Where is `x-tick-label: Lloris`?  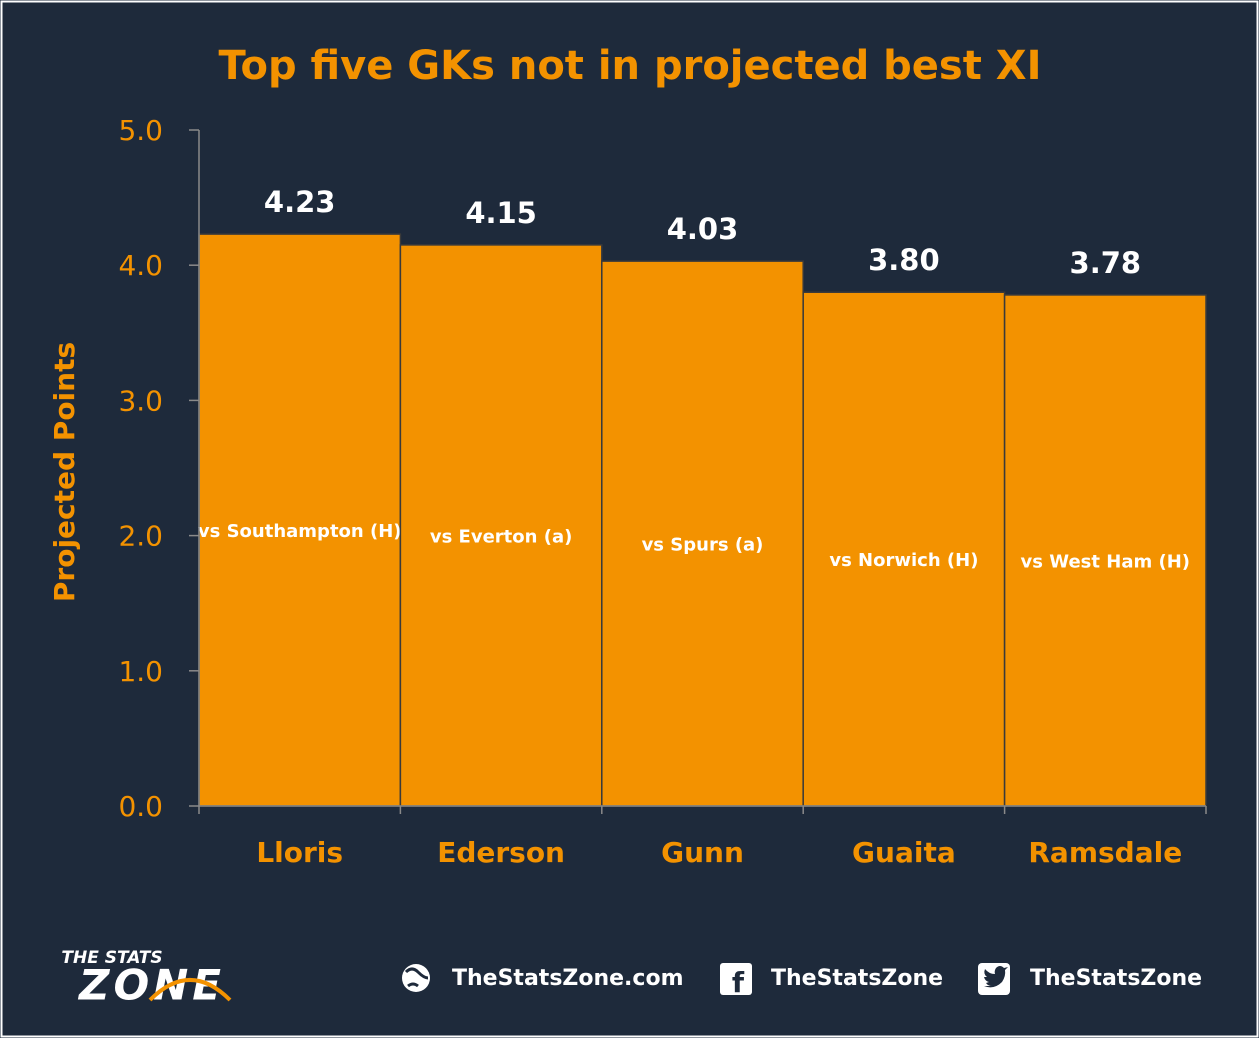 x-tick-label: Lloris is located at coordinates (299, 852).